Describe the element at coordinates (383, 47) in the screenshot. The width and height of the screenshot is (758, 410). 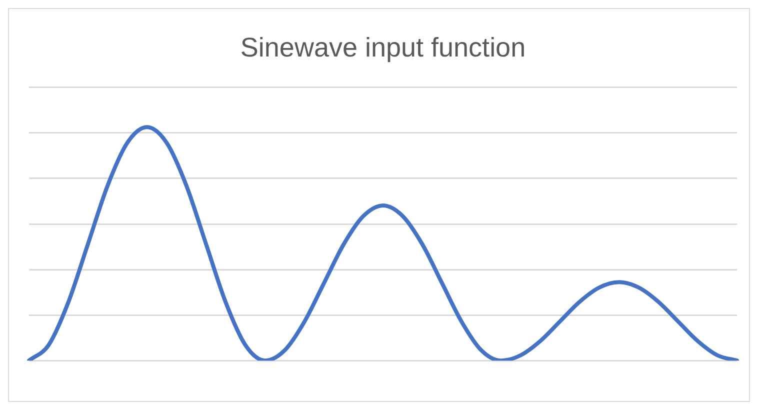
I see `chart-title: Sinewave input function` at that location.